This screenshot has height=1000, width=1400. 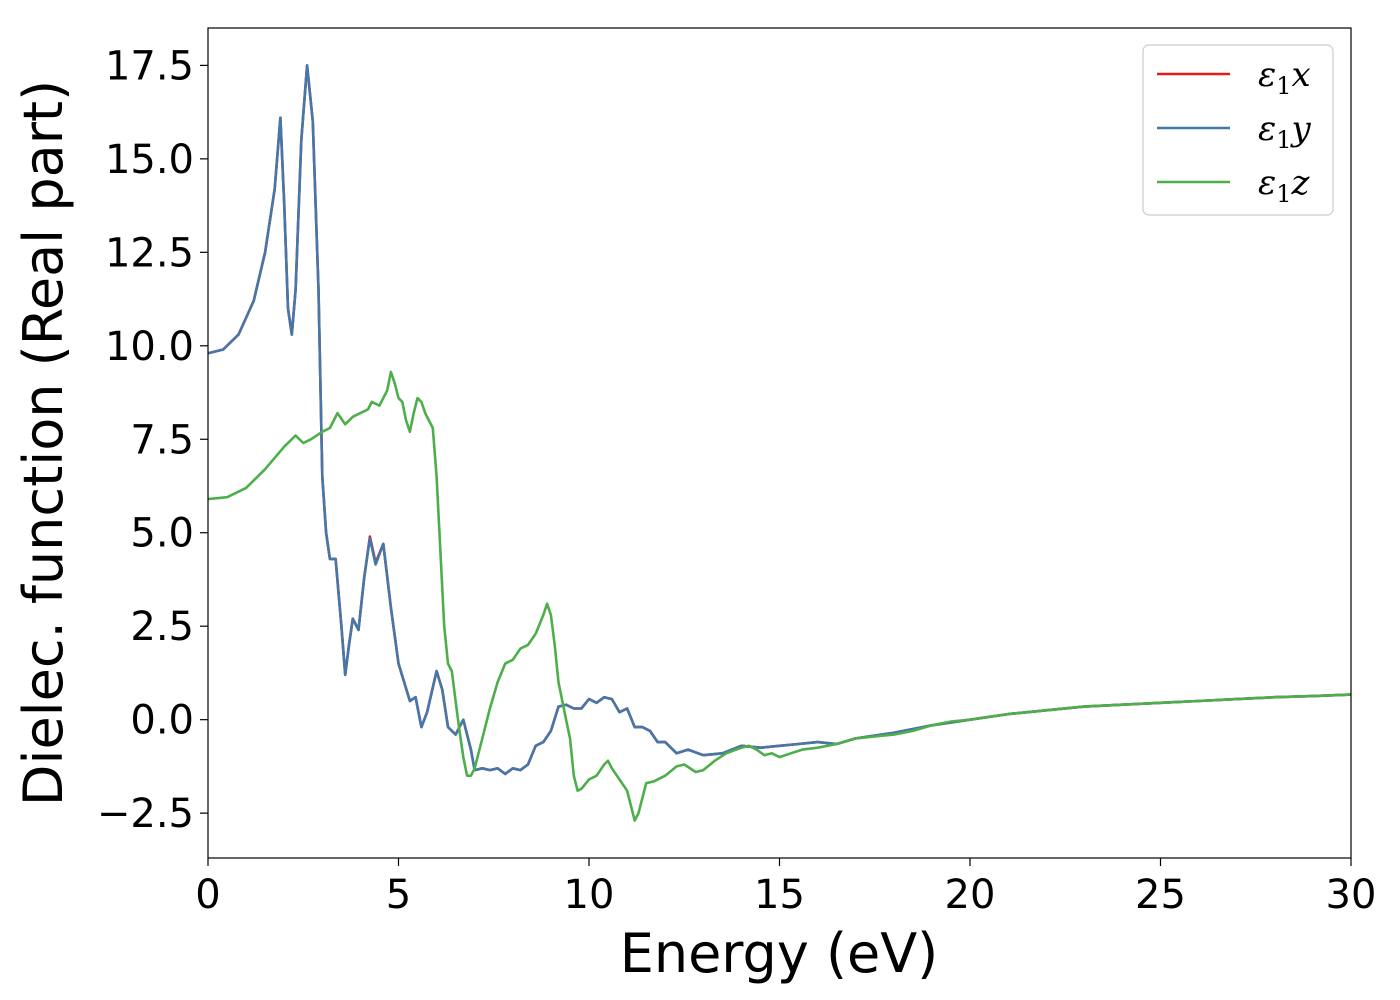 I want to click on x-tick-label: 25, so click(x=1160, y=895).